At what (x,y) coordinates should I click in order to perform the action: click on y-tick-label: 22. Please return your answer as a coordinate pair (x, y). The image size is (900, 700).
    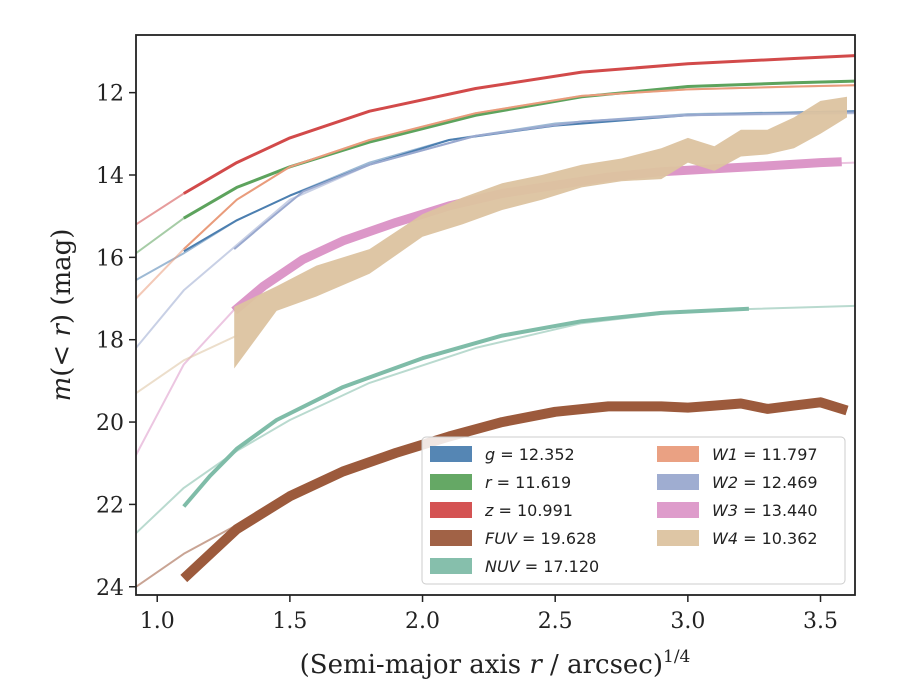
    Looking at the image, I should click on (110, 505).